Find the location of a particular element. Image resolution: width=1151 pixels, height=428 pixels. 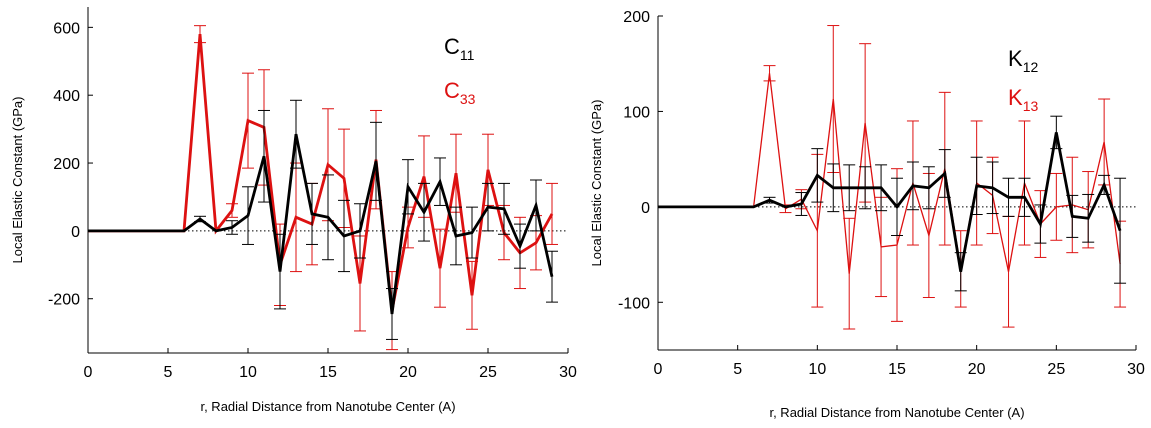

legend-label-subscript: 13 is located at coordinates (1031, 106).